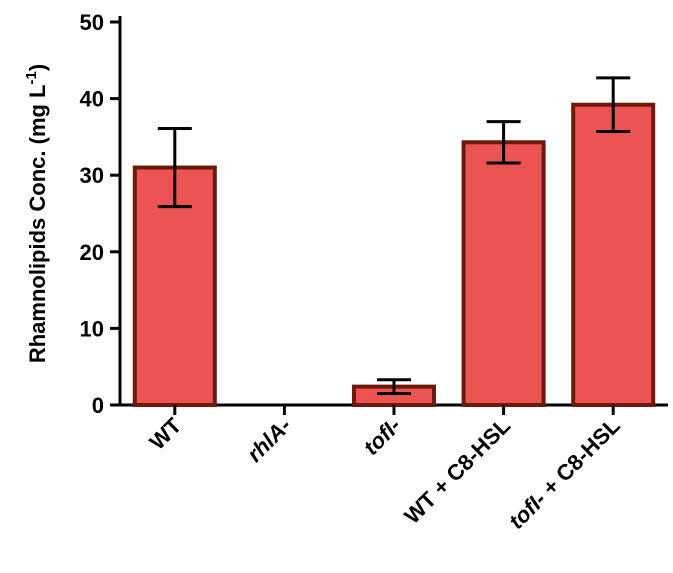 Image resolution: width=673 pixels, height=573 pixels. I want to click on y-axis-title: Rhamnolipids Conc. (mg L-1), so click(36, 213).